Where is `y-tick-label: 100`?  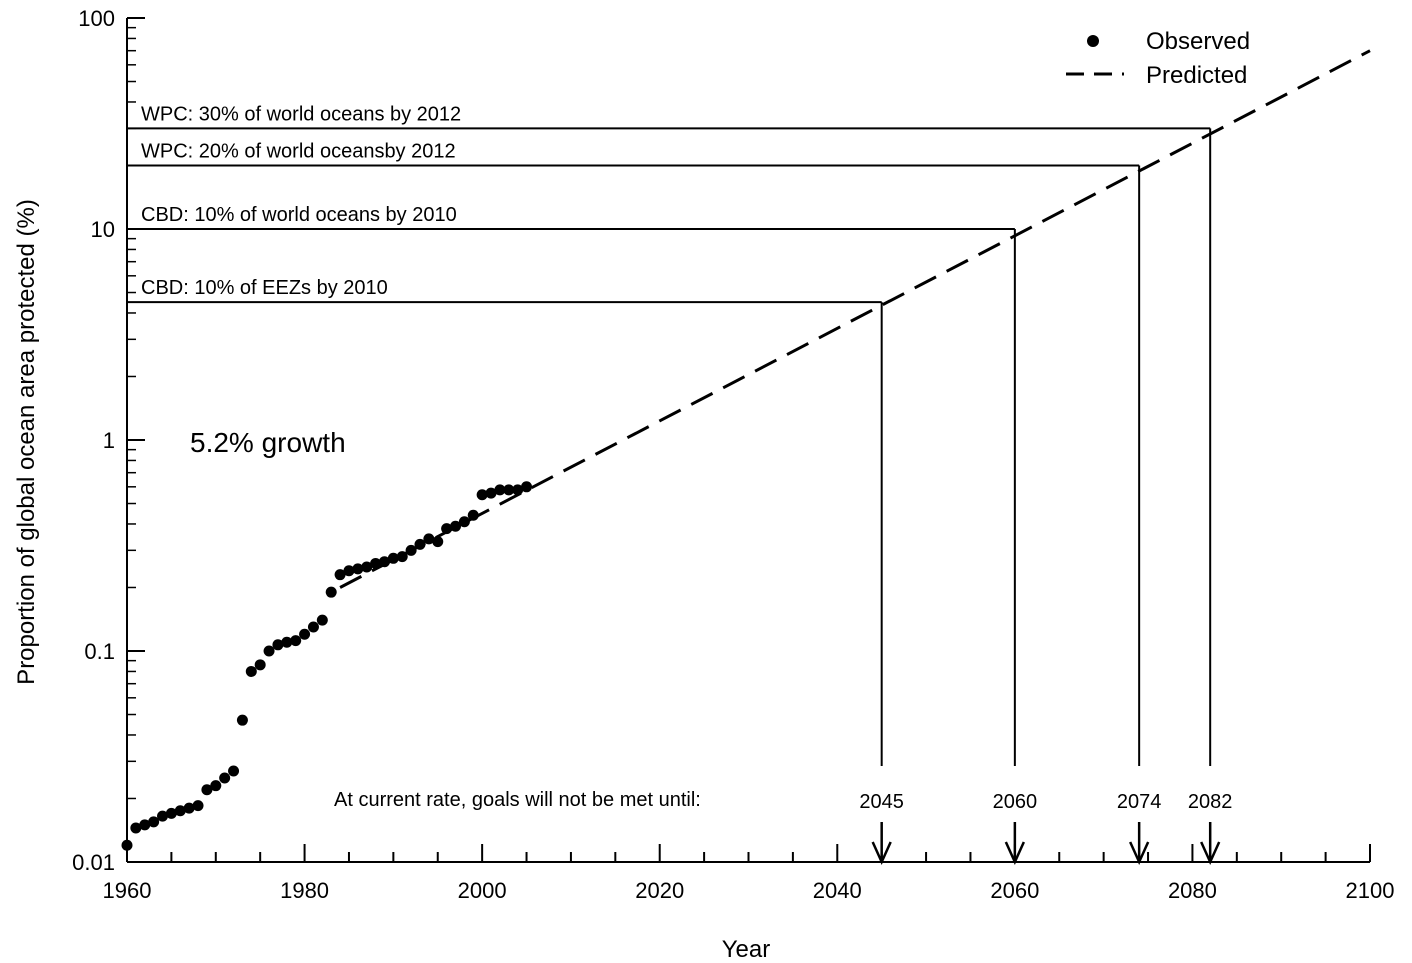 y-tick-label: 100 is located at coordinates (96, 18).